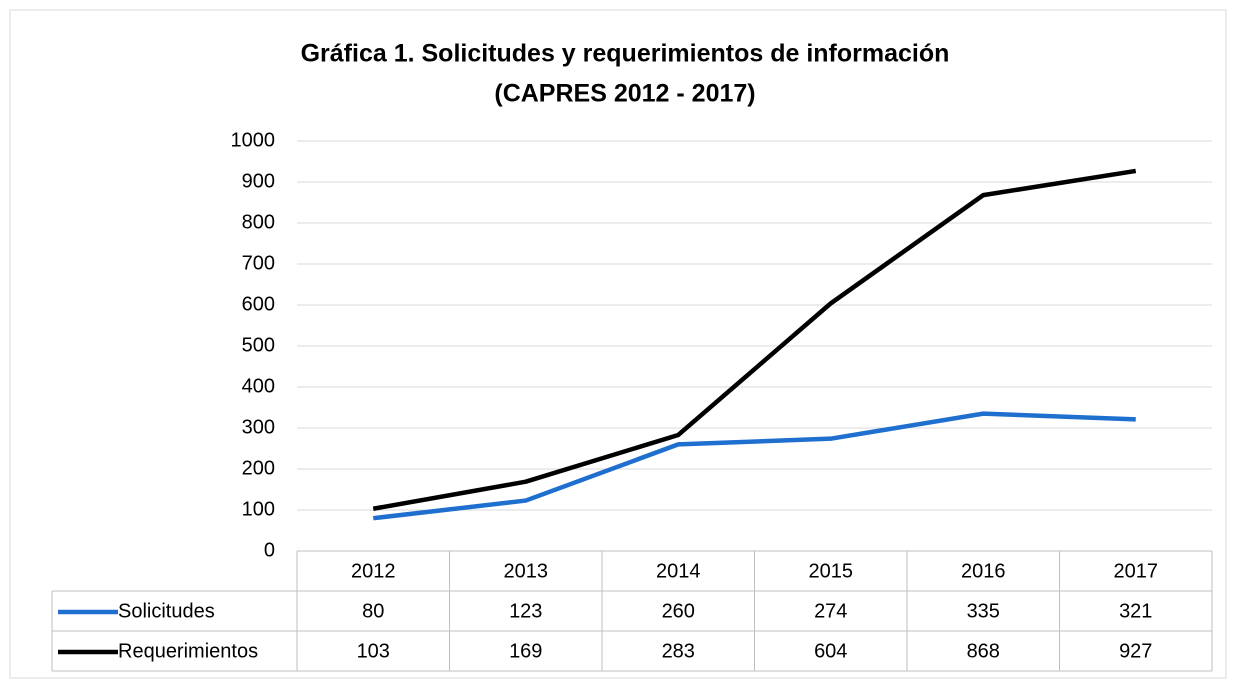  I want to click on table-value: 260, so click(678, 611).